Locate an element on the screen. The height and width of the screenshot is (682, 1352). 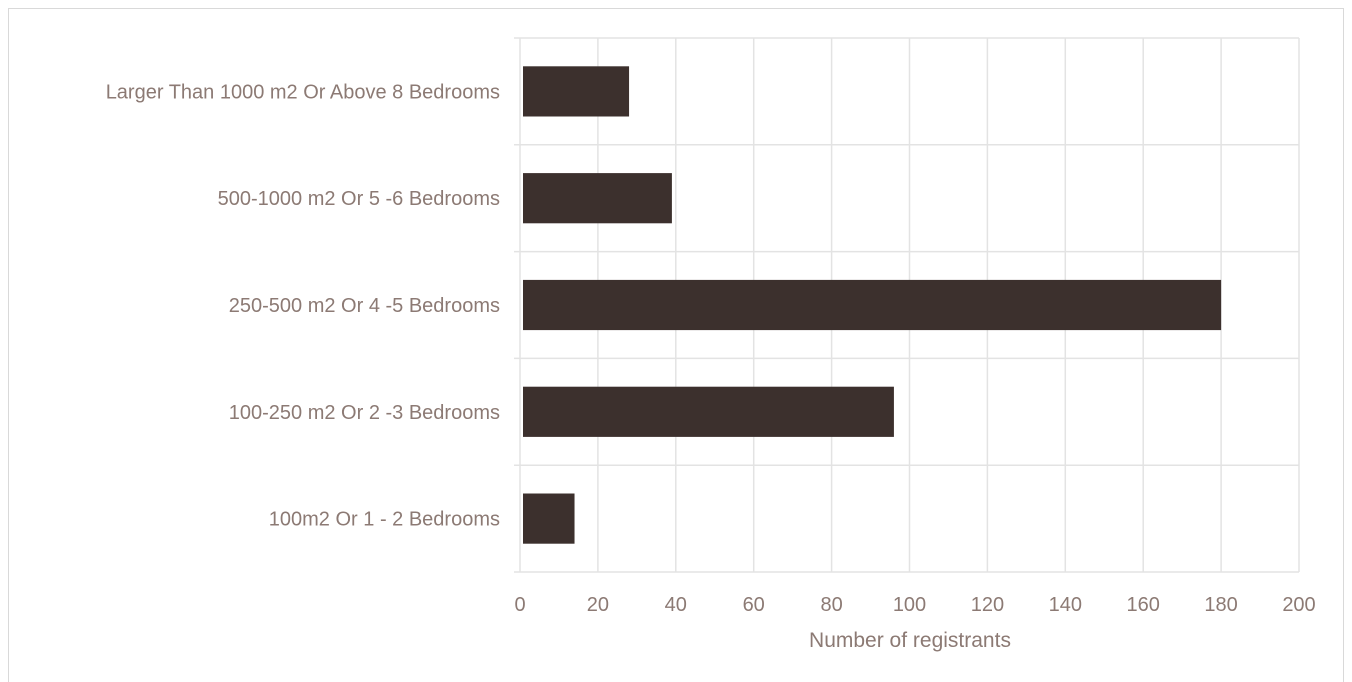
category-label: 250-500 m2 Or 4 -5 Bedrooms is located at coordinates (364, 306).